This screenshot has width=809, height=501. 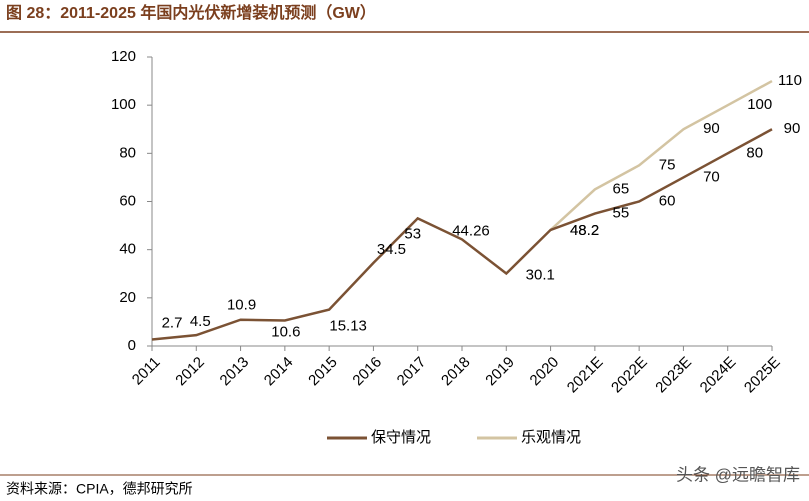 What do you see at coordinates (132, 345) in the screenshot?
I see `y-tick-label: 0` at bounding box center [132, 345].